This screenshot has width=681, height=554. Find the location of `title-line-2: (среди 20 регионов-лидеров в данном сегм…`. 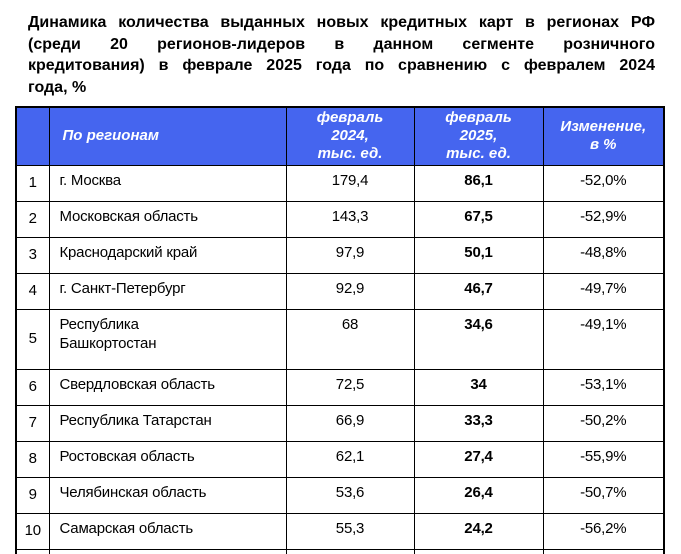

title-line-2: (среди 20 регионов-лидеров в данном сегм… is located at coordinates (341, 44).